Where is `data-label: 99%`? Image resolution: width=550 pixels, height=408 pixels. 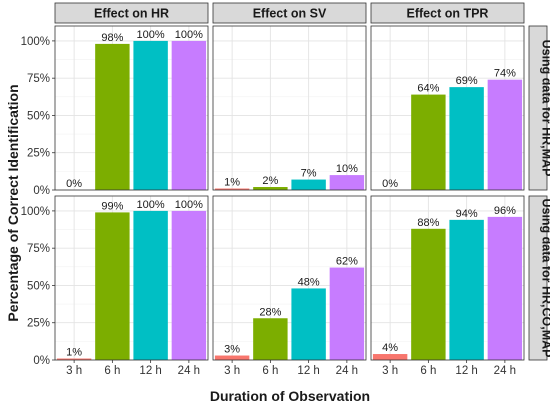
data-label: 99% is located at coordinates (112, 206).